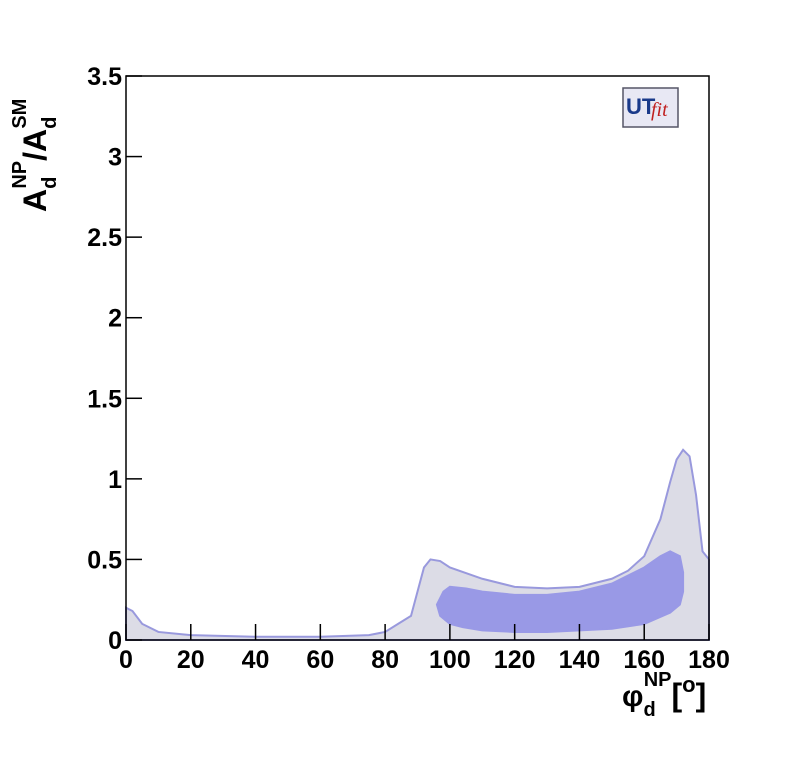 This screenshot has height=759, width=788. What do you see at coordinates (126, 660) in the screenshot?
I see `x-tick-label: 0` at bounding box center [126, 660].